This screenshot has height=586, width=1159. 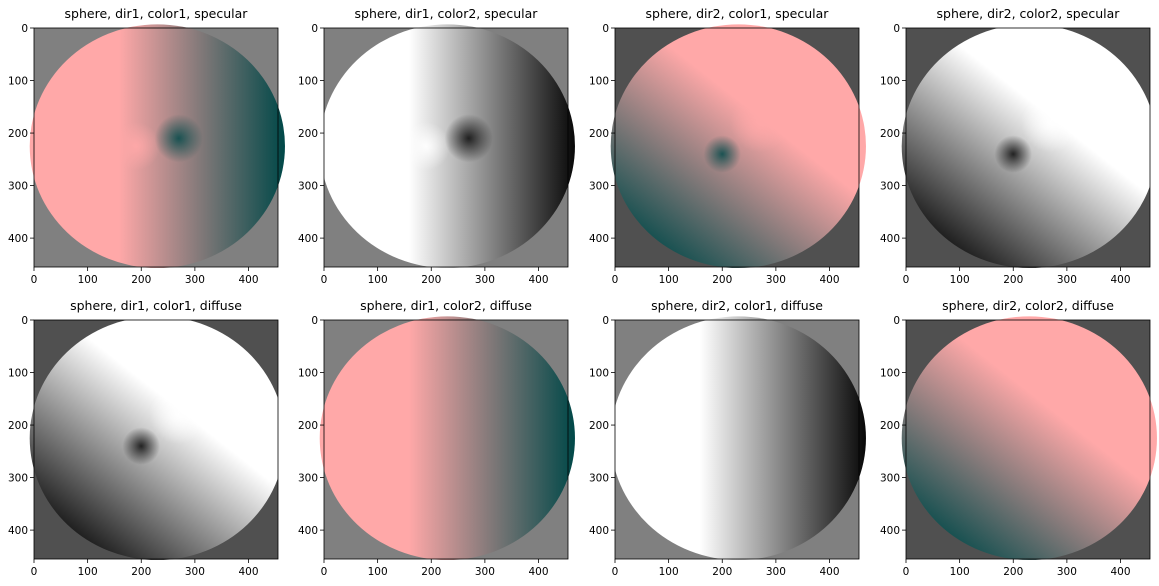 What do you see at coordinates (157, 13) in the screenshot?
I see `panel-title: sphere, dir1, color1, specular` at bounding box center [157, 13].